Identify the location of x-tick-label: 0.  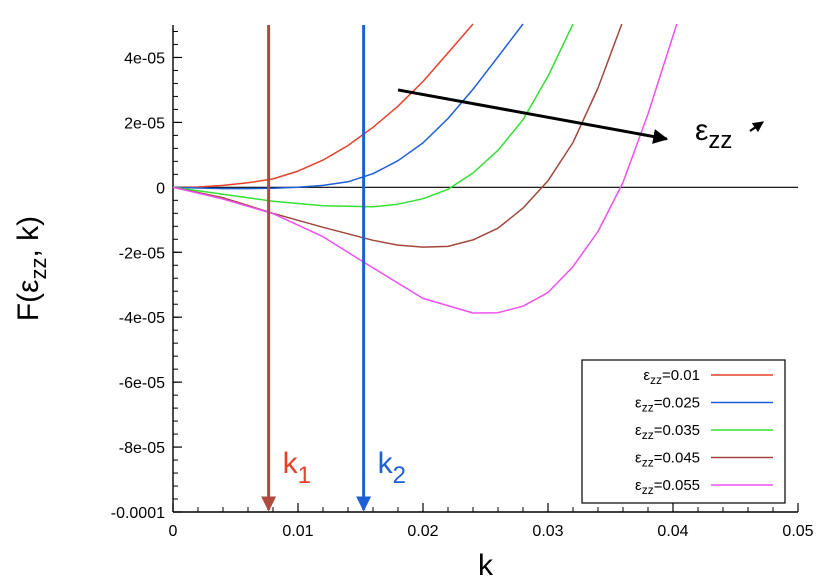
(173, 531).